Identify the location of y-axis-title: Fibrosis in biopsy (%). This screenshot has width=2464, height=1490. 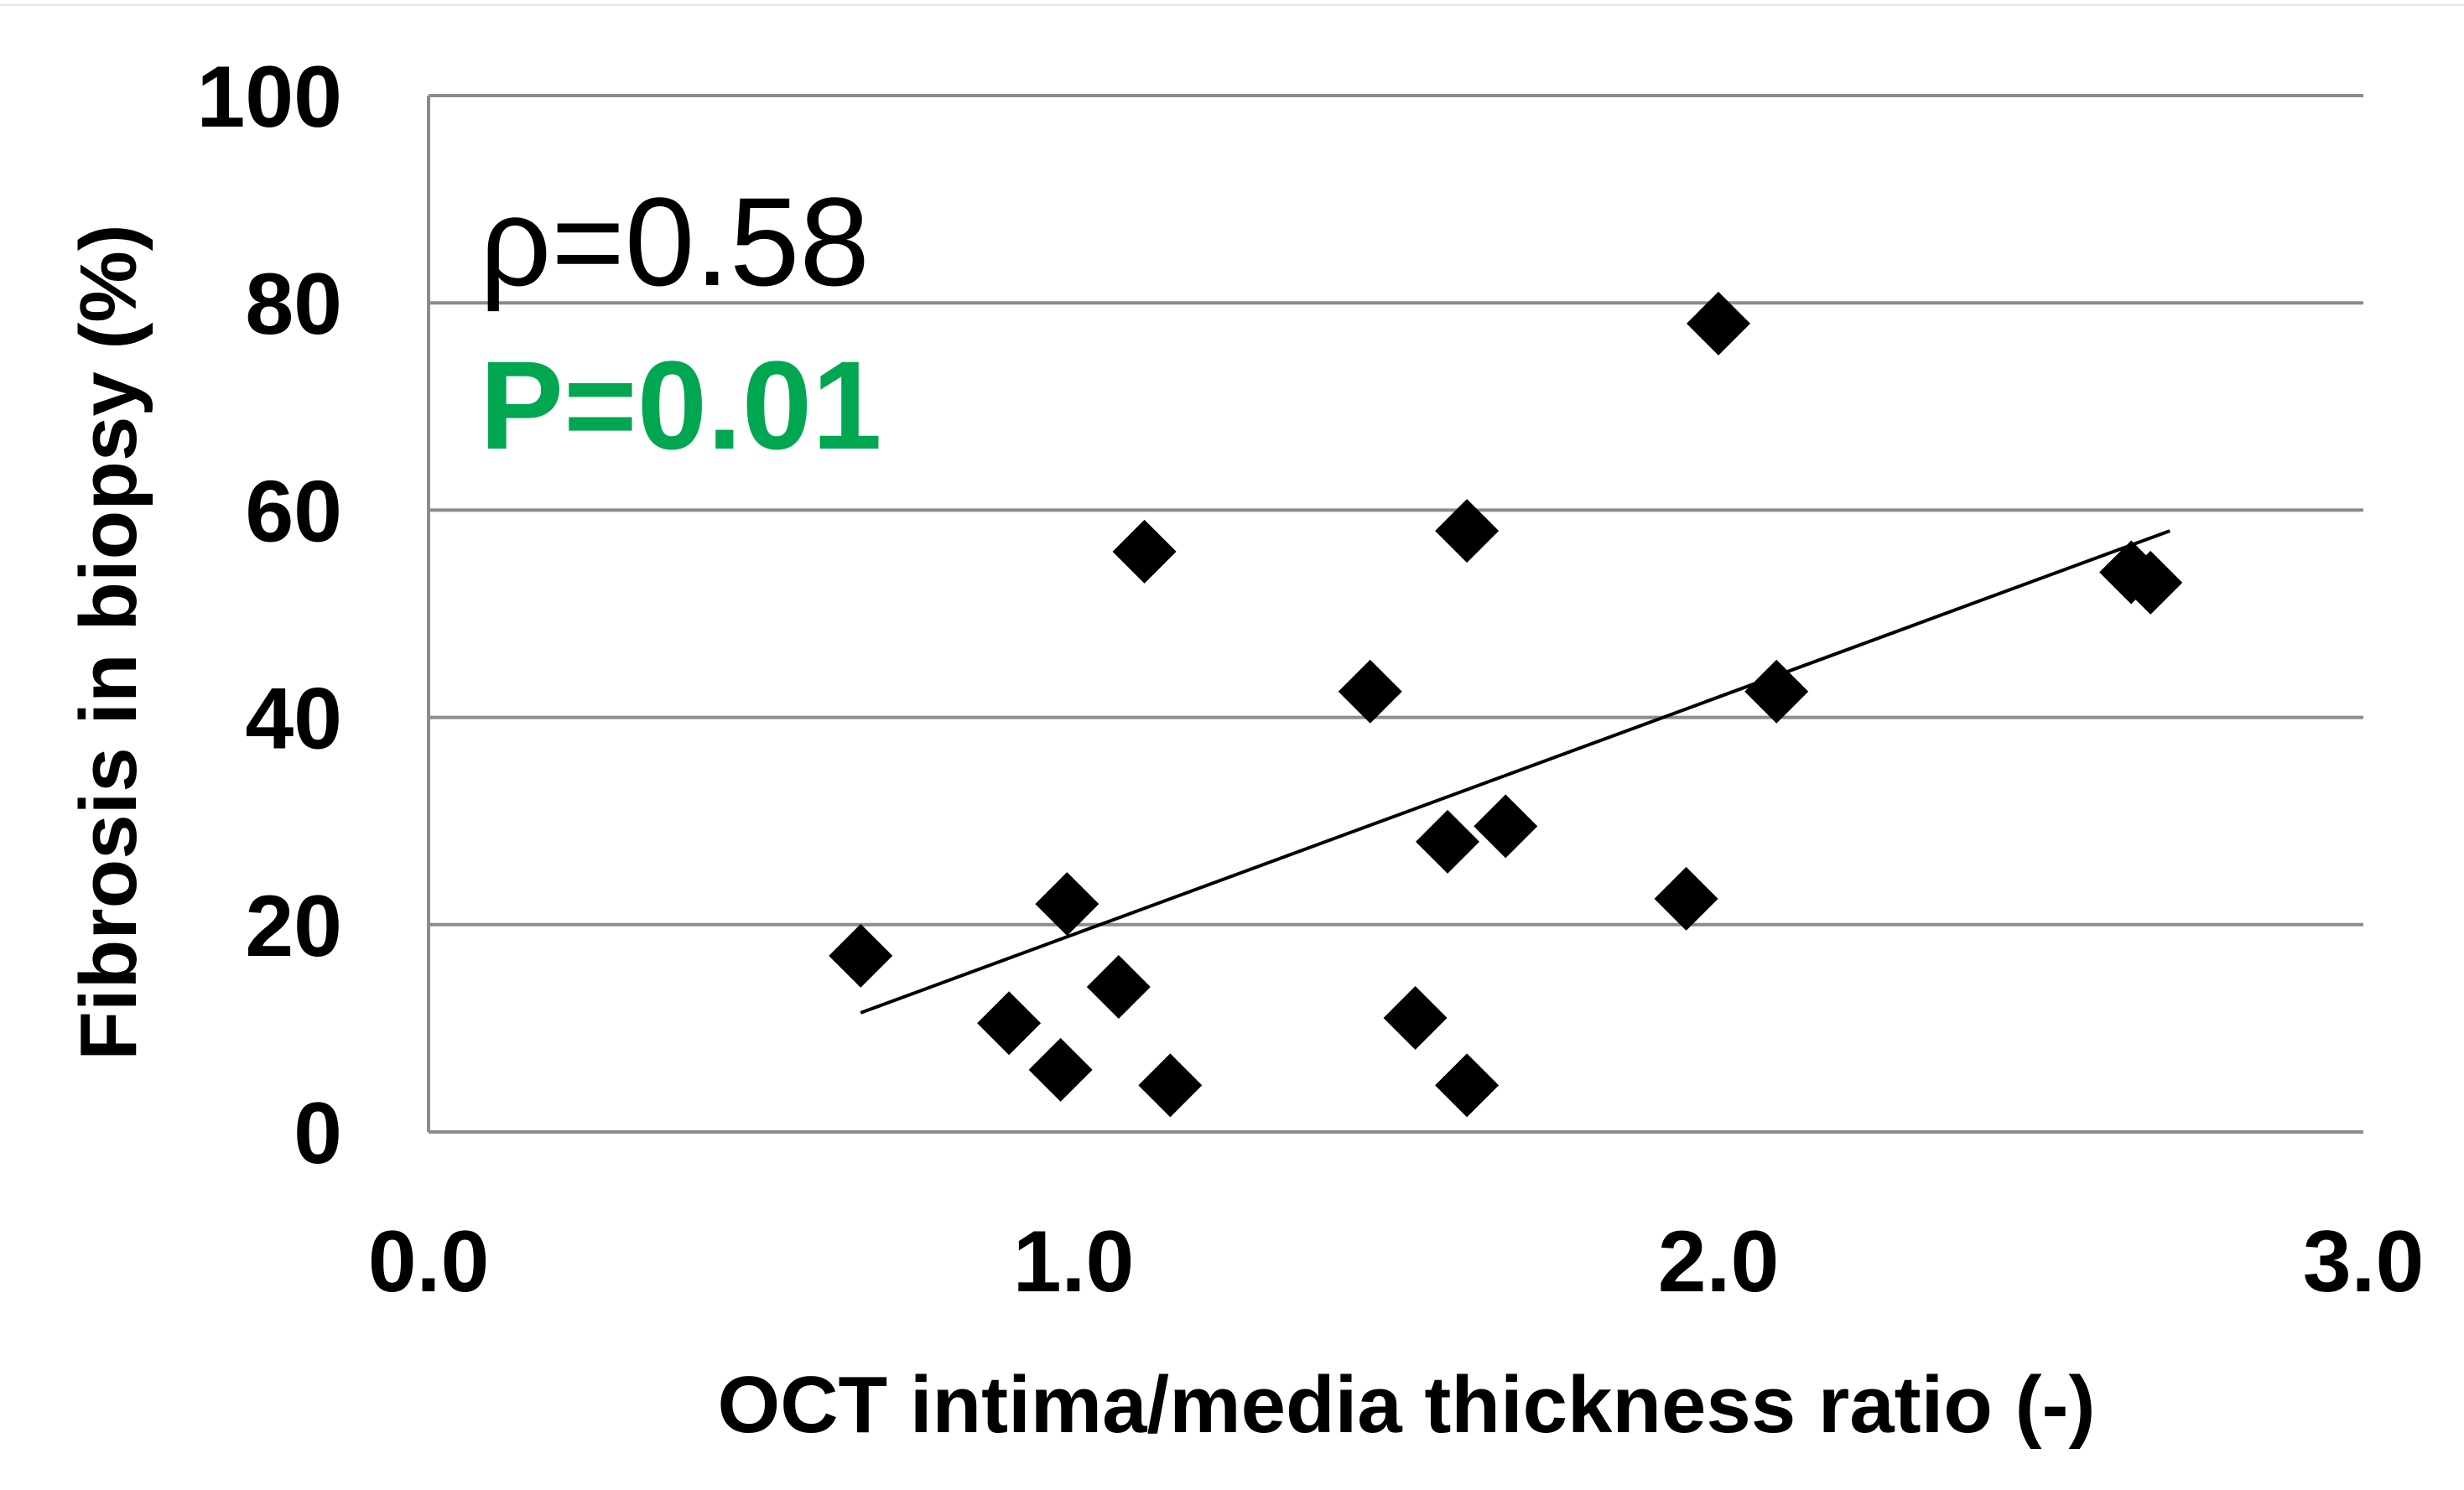
(108, 642).